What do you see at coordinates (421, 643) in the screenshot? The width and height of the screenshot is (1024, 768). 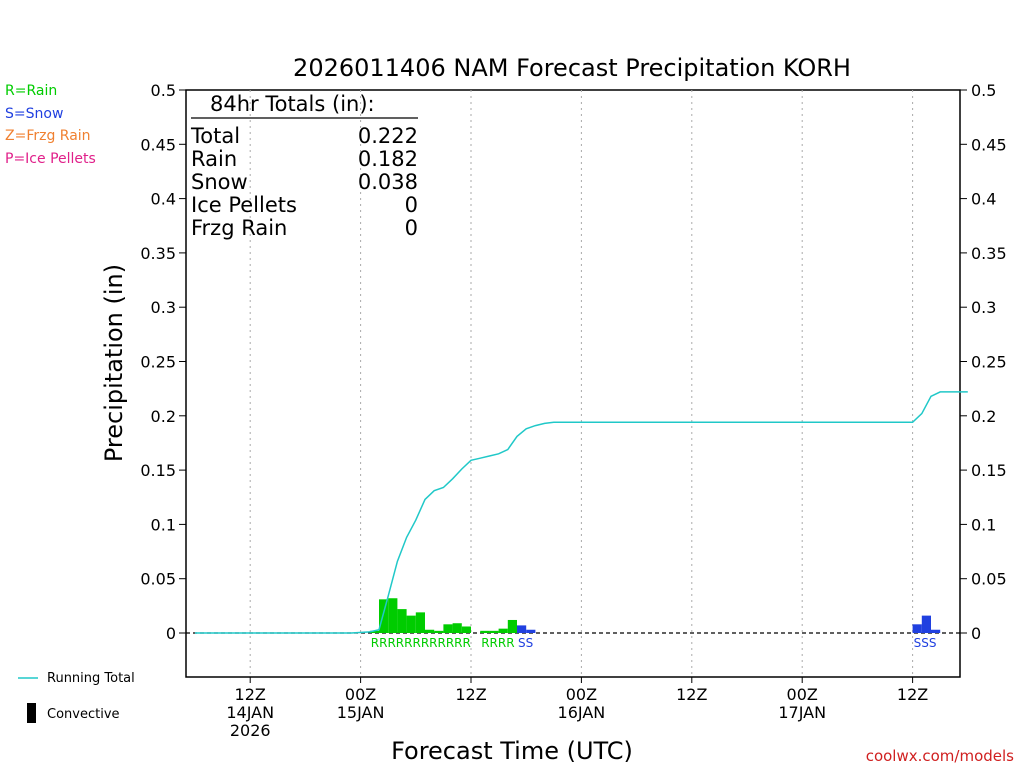 I see `precip-type-label: RRRRRRRRRRRR` at bounding box center [421, 643].